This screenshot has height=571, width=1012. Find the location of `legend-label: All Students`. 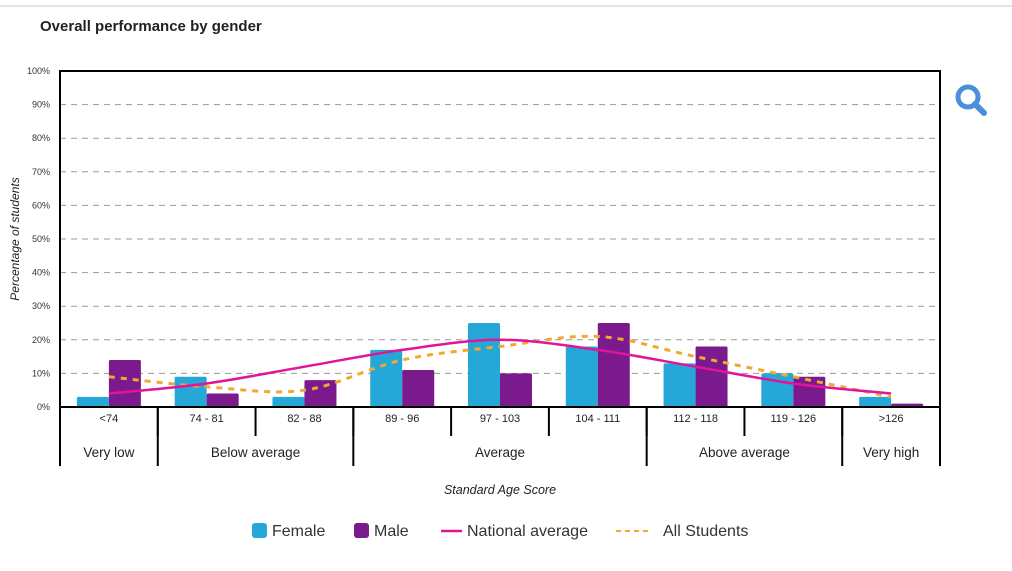

legend-label: All Students is located at coordinates (705, 531).